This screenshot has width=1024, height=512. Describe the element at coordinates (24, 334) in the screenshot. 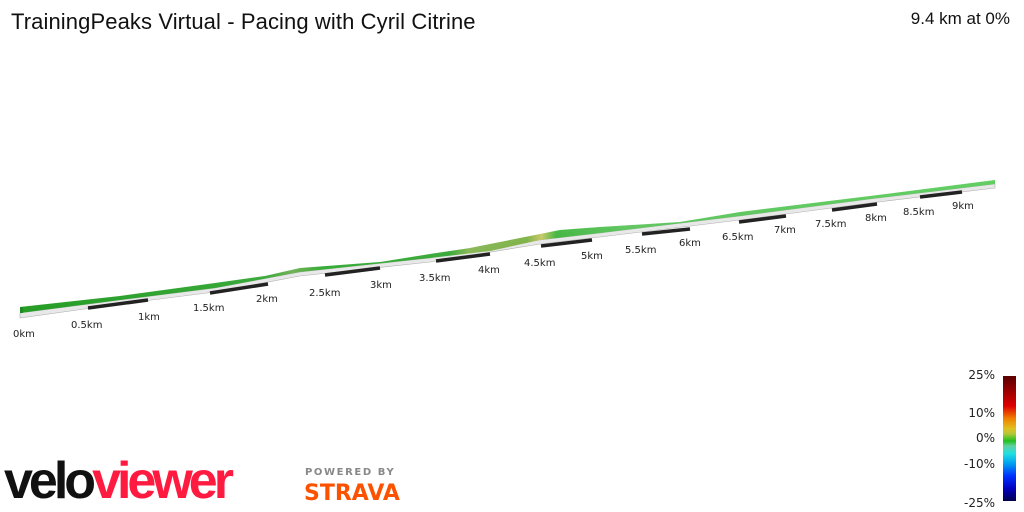

I see `tick-label: 0km` at that location.